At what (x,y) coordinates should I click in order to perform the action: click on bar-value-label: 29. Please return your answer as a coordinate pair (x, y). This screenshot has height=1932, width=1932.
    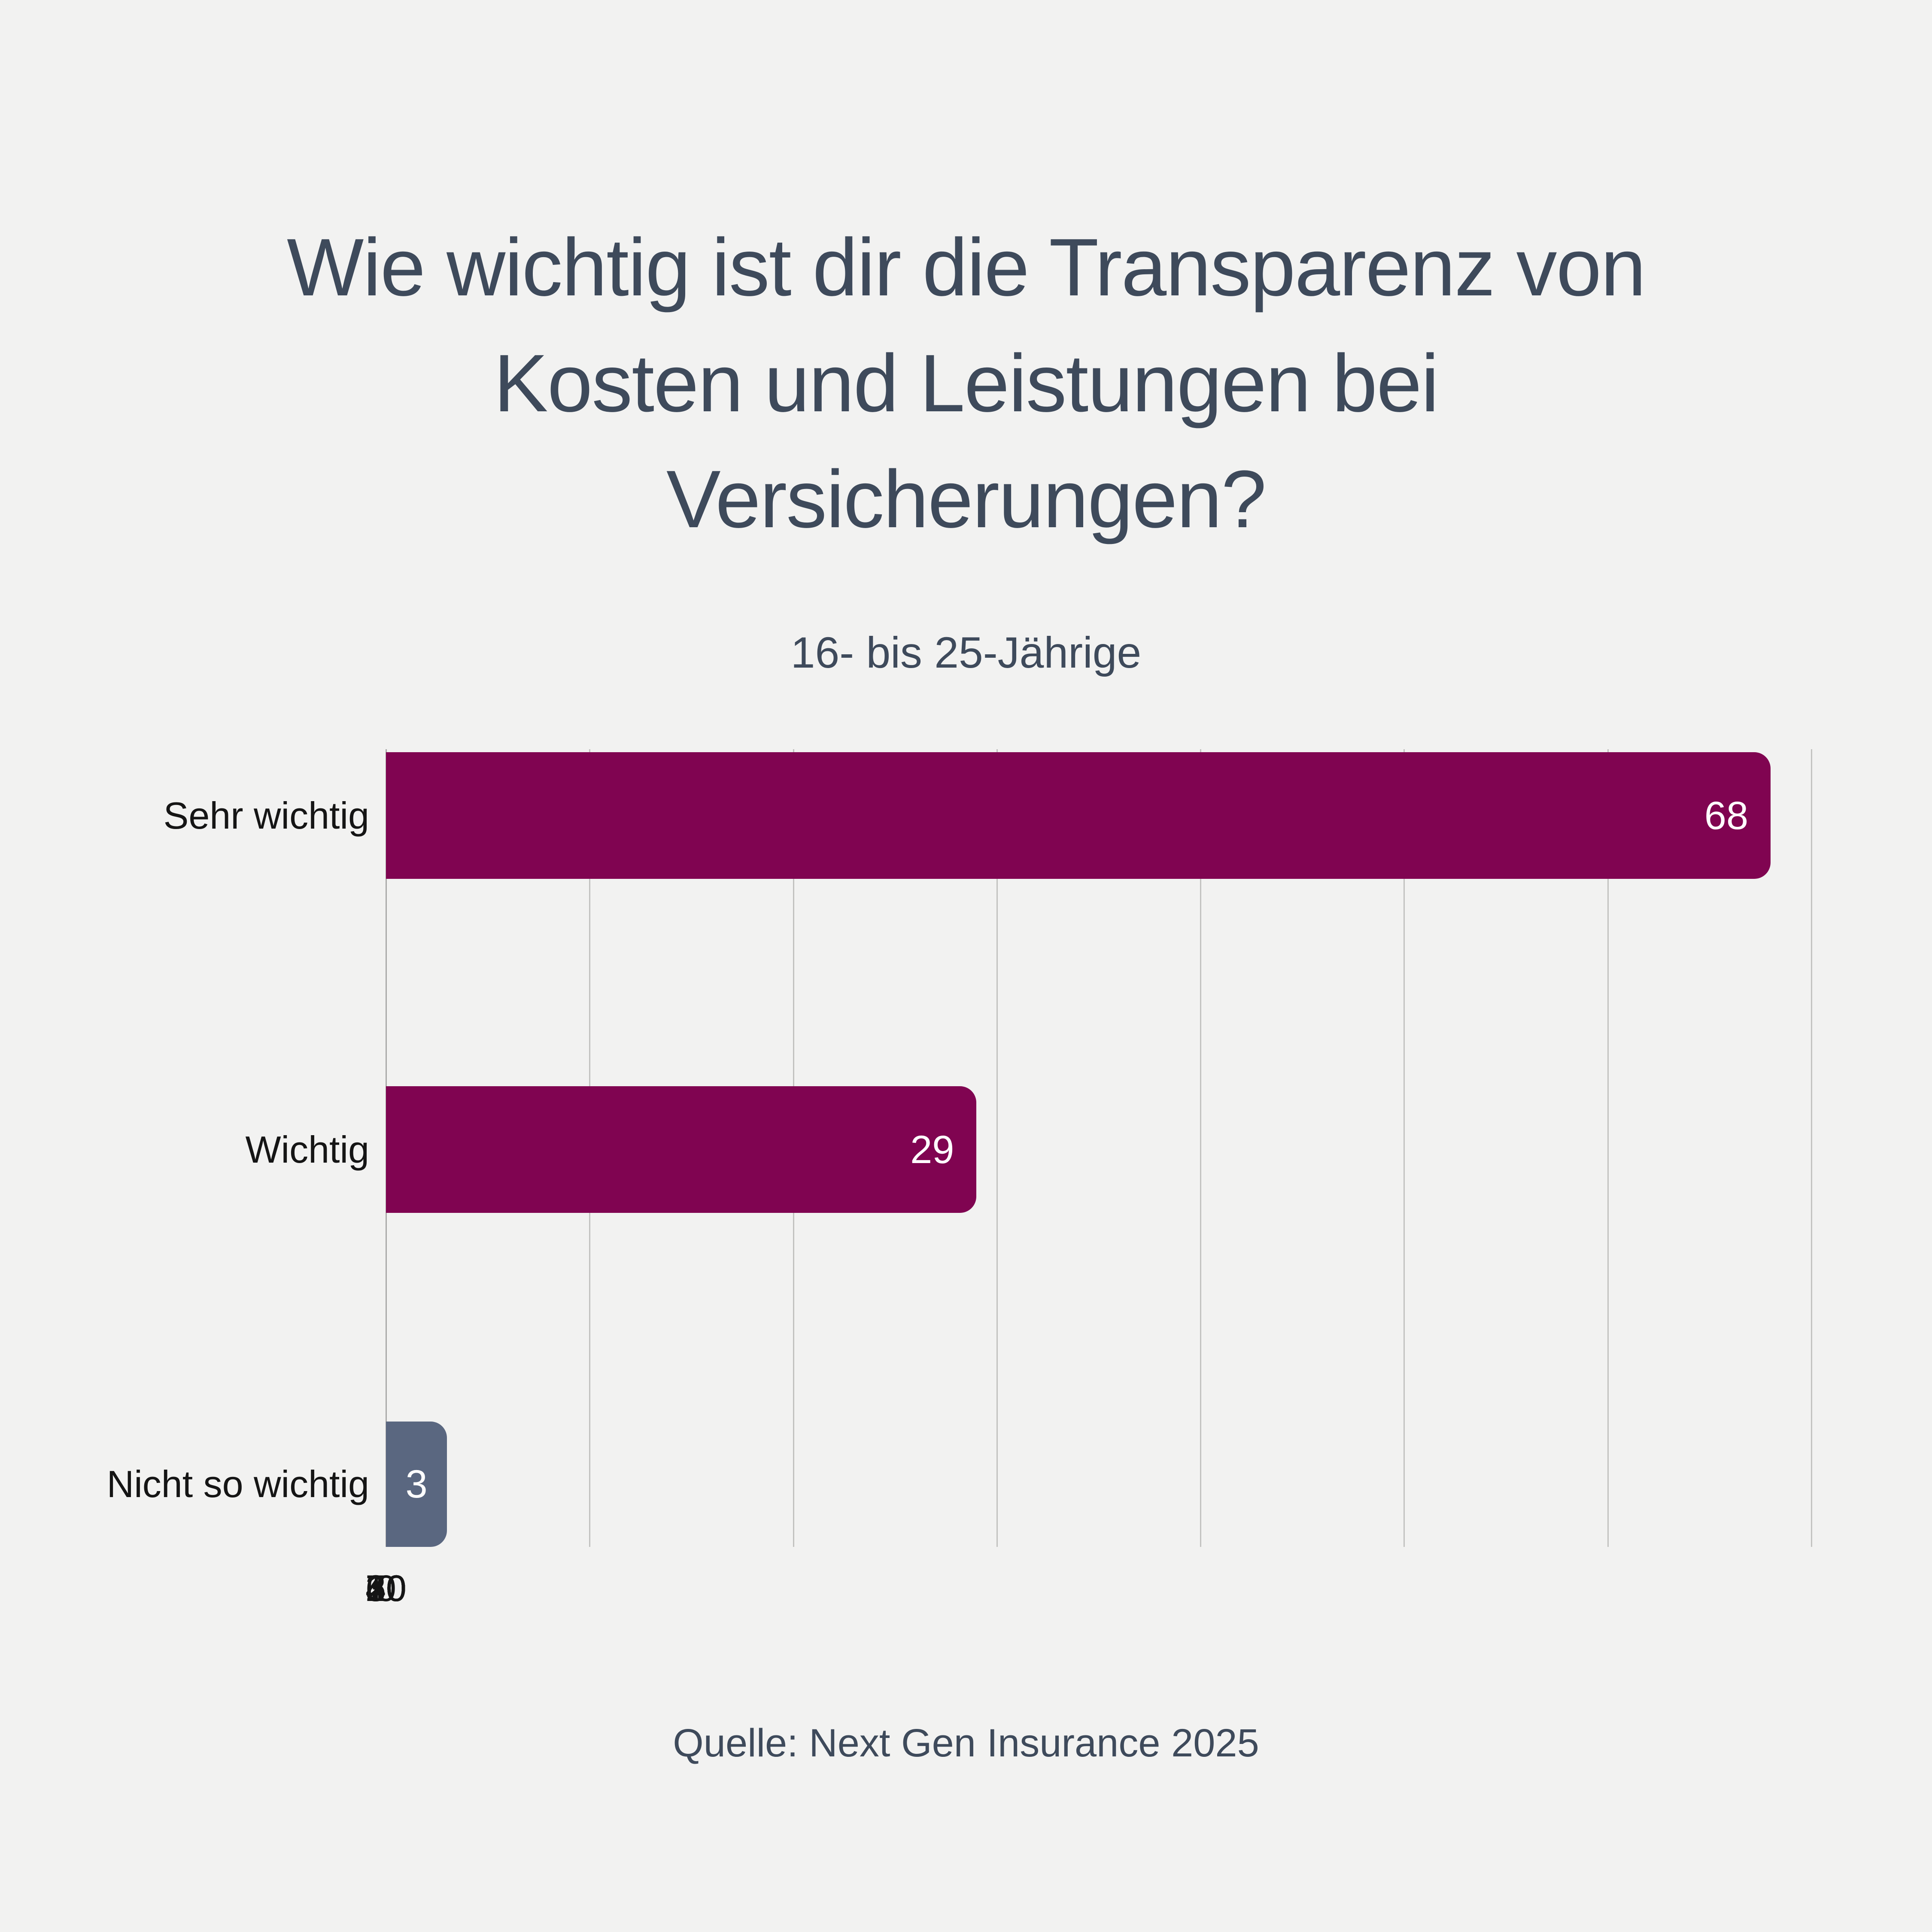
    Looking at the image, I should click on (932, 1149).